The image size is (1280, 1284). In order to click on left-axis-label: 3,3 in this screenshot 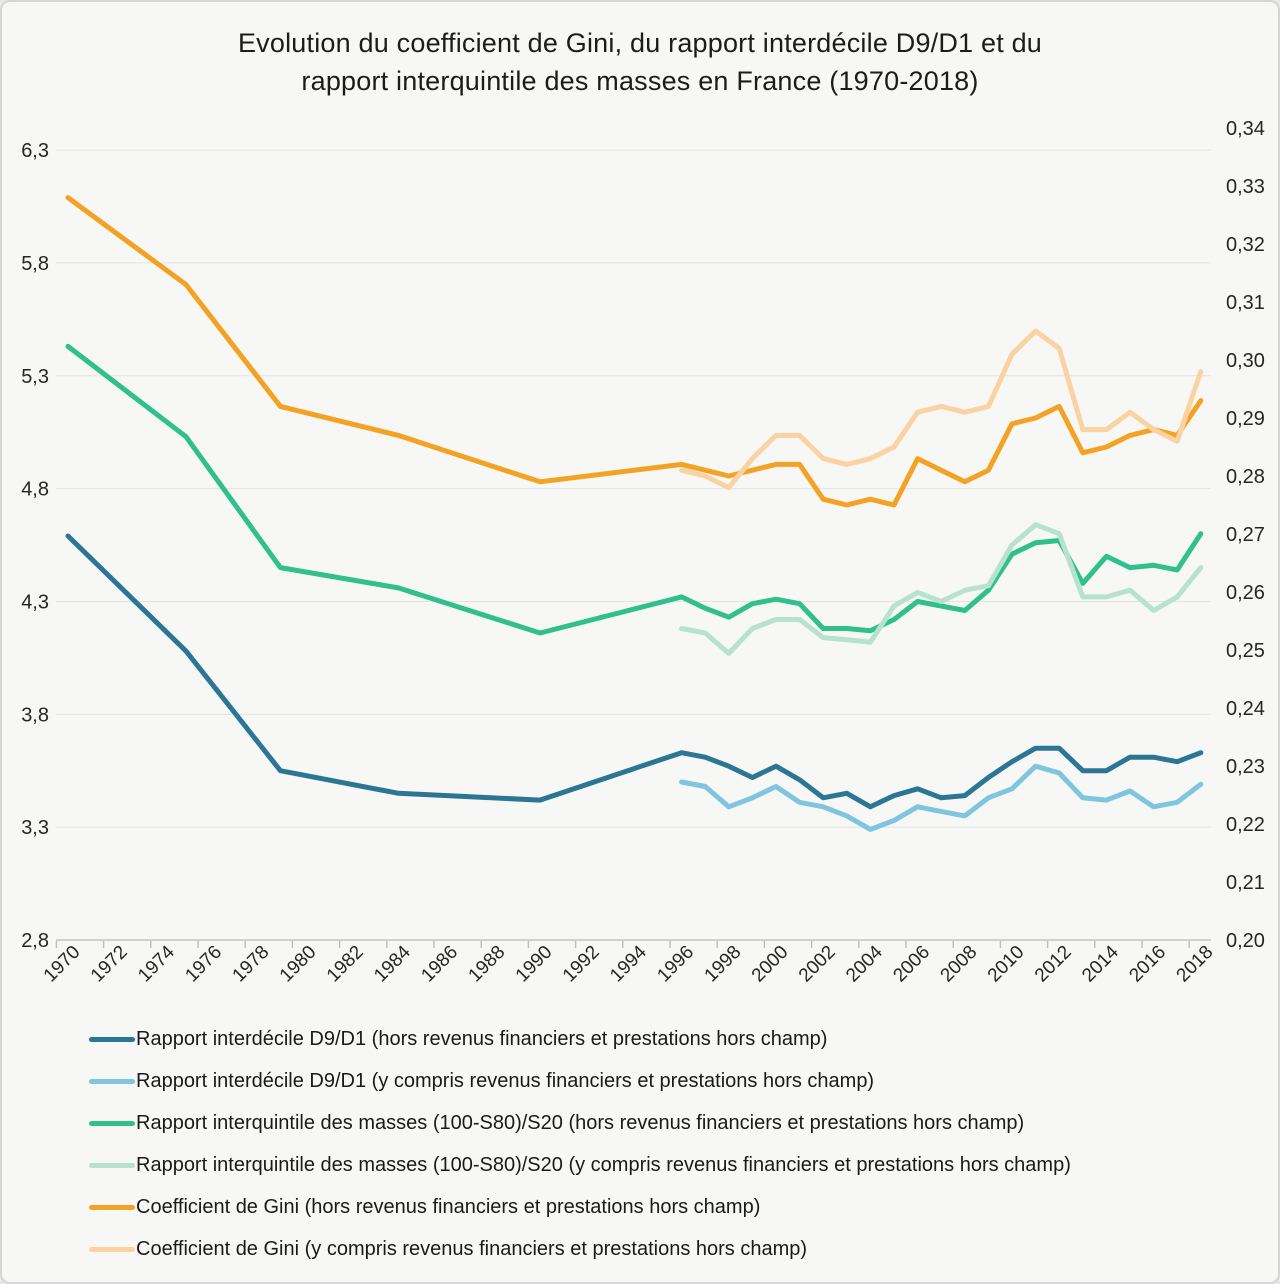, I will do `click(35, 828)`.